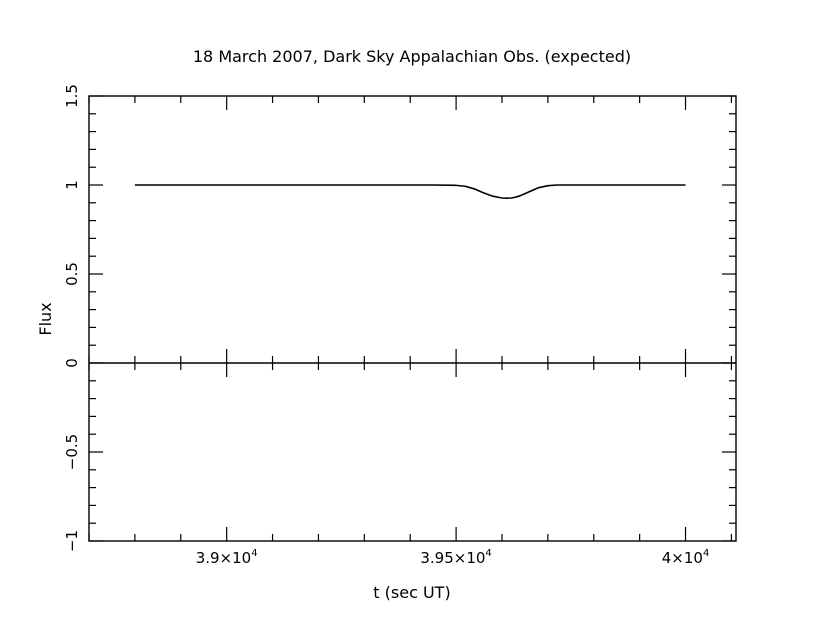 The image size is (825, 638). Describe the element at coordinates (72, 452) in the screenshot. I see `y-tick-label: −0.5` at that location.